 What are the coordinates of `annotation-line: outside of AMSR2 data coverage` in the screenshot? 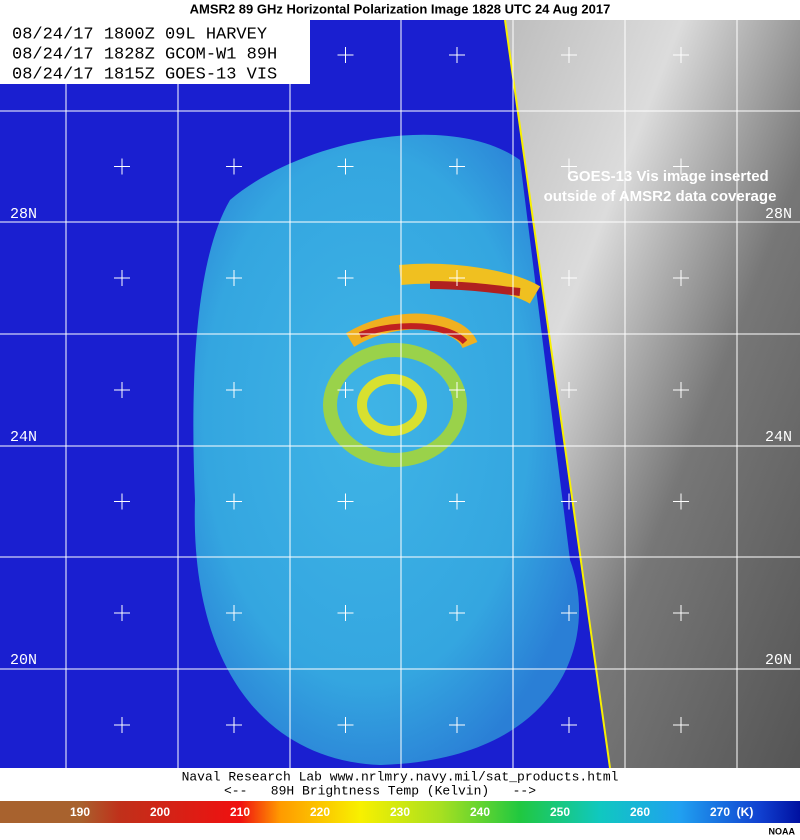 It's located at (660, 196).